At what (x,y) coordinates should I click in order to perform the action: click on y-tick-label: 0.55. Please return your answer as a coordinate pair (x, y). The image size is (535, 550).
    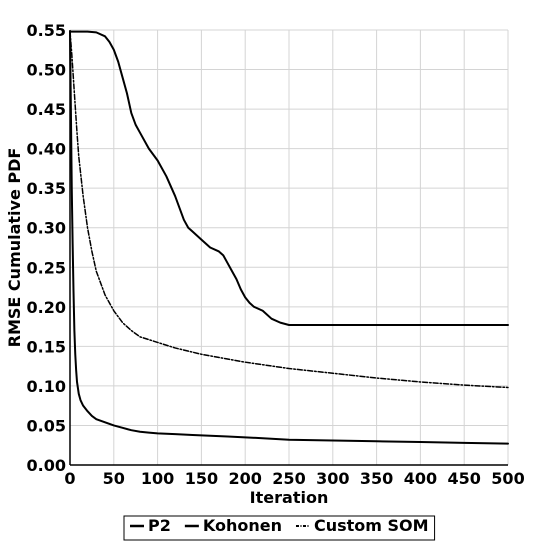
    Looking at the image, I should click on (46, 30).